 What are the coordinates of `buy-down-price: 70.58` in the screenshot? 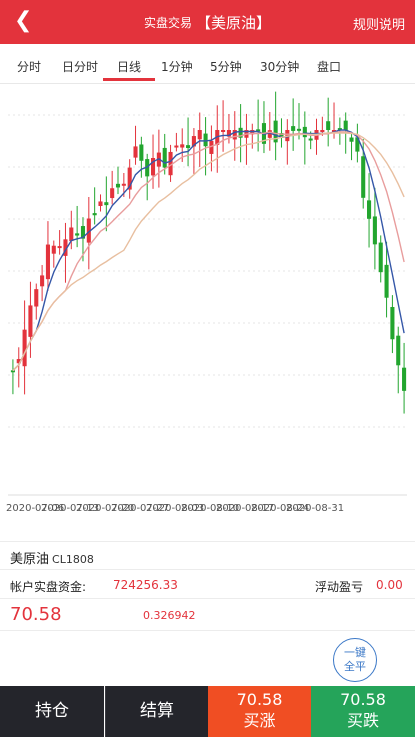 It's located at (363, 699).